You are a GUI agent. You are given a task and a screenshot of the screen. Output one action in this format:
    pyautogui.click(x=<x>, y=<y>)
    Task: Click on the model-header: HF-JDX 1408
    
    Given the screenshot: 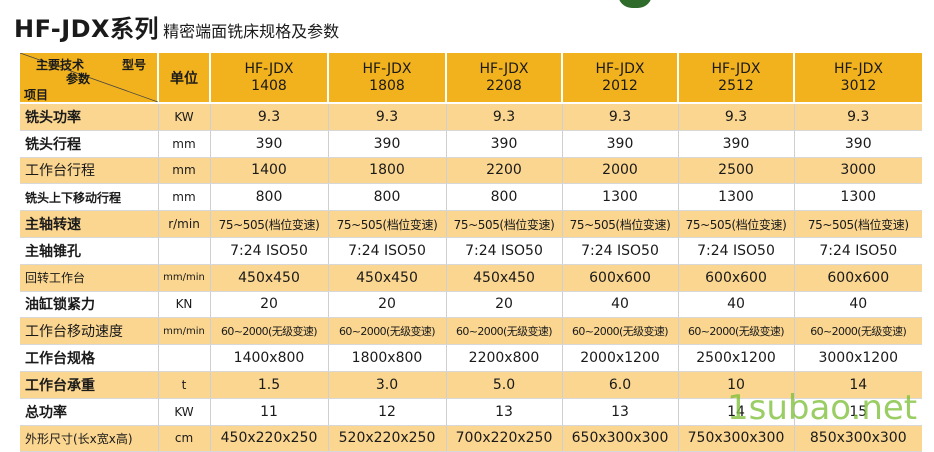 What is the action you would take?
    pyautogui.click(x=269, y=78)
    